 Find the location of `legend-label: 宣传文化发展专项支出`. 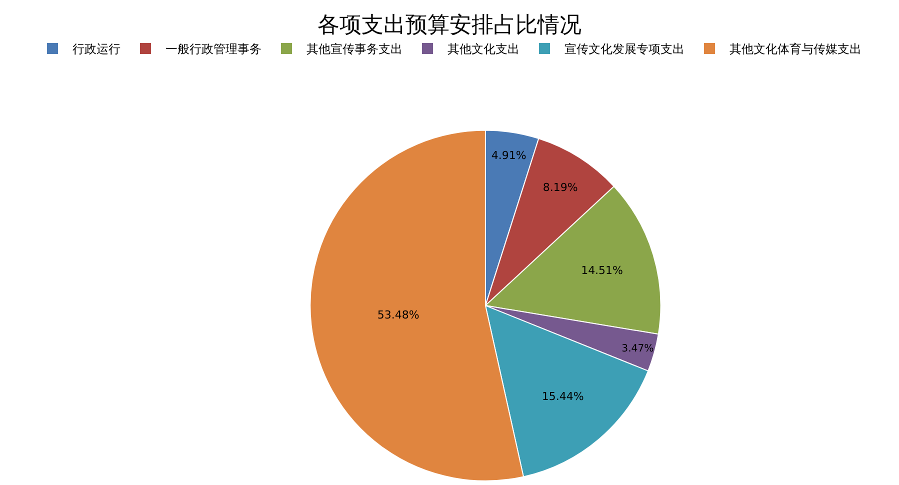

legend-label: 宣传文化发展专项支出 is located at coordinates (624, 49).